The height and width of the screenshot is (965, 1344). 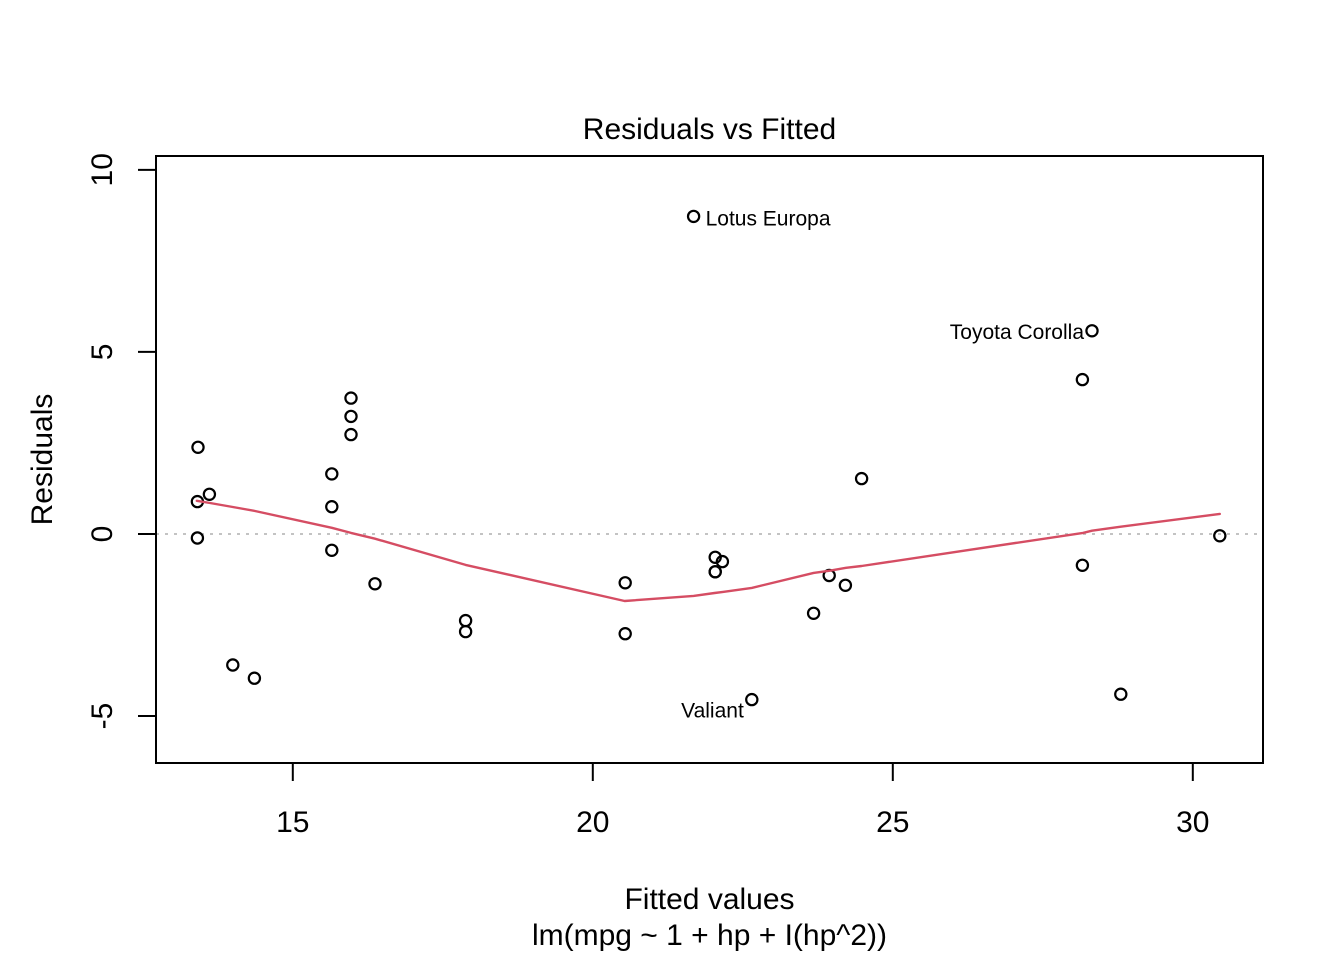 What do you see at coordinates (42, 460) in the screenshot?
I see `y-axis-label: Residuals` at bounding box center [42, 460].